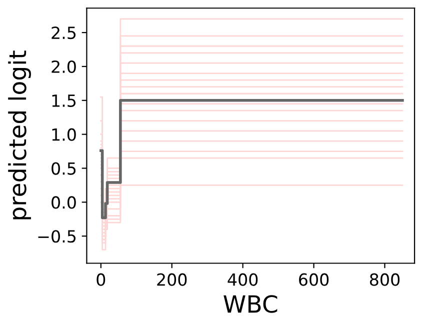  What do you see at coordinates (251, 304) in the screenshot?
I see `x-axis-title: WBC` at bounding box center [251, 304].